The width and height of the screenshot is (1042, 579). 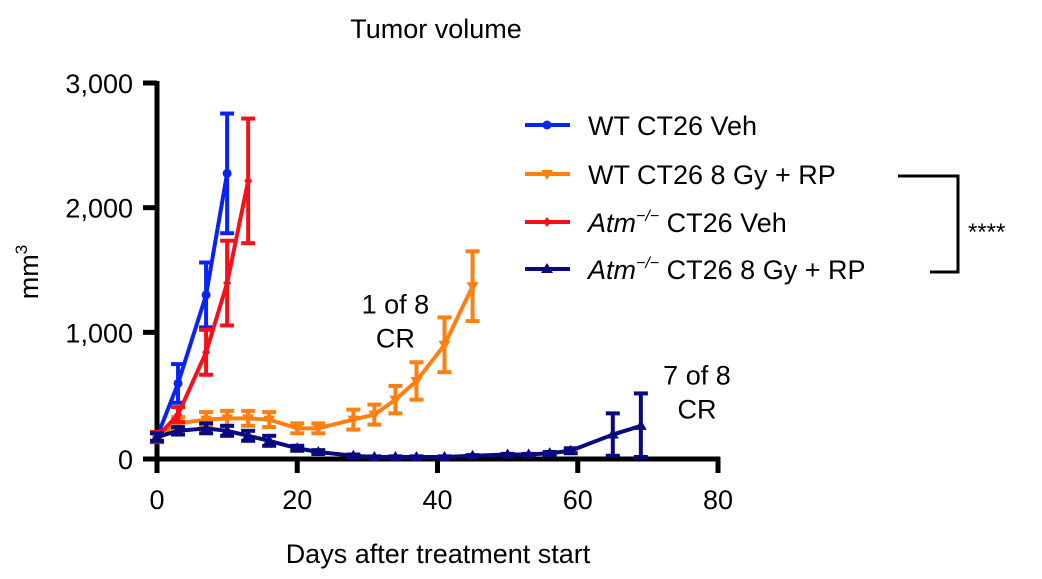 I want to click on legend-label-rest: CT26 Veh, so click(x=723, y=223).